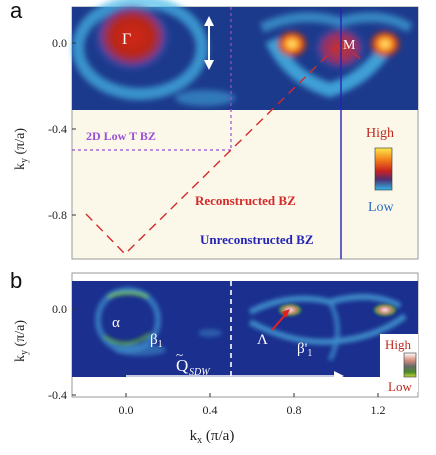  I want to click on panel-a-ytick-1: -0.4, so click(57, 129).